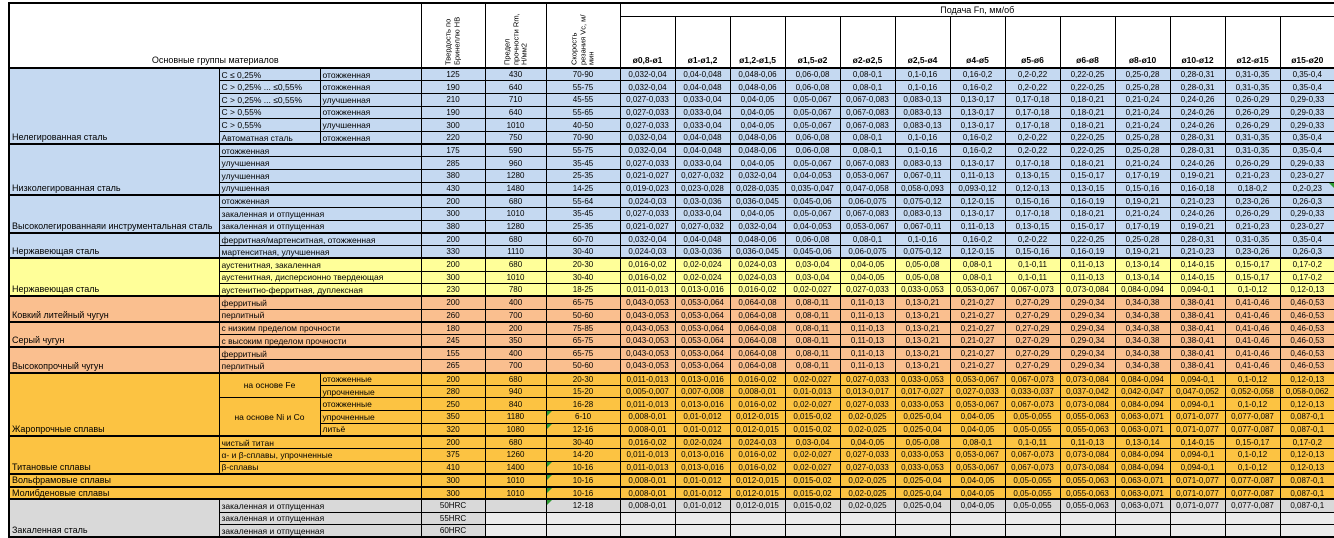 Image resolution: width=1334 pixels, height=538 pixels. I want to click on feed-cell: 0,027-0,033, so click(647, 99).